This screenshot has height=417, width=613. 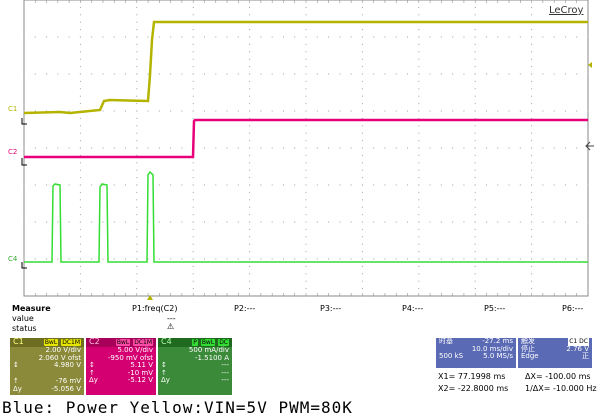 What do you see at coordinates (59, 357) in the screenshot?
I see `c1-ofst: 2.060 V ofst` at bounding box center [59, 357].